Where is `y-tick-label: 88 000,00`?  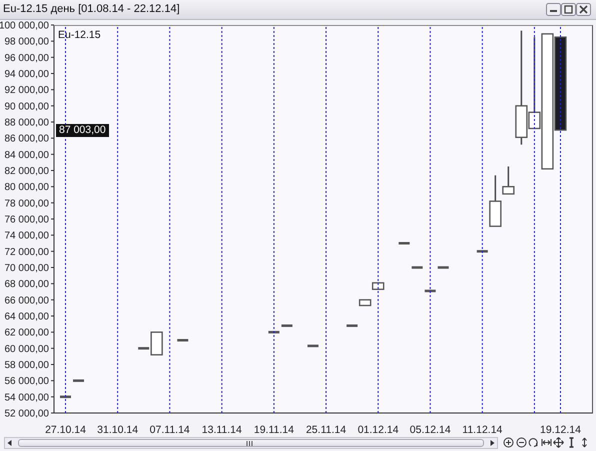
y-tick-label: 88 000,00 is located at coordinates (27, 123).